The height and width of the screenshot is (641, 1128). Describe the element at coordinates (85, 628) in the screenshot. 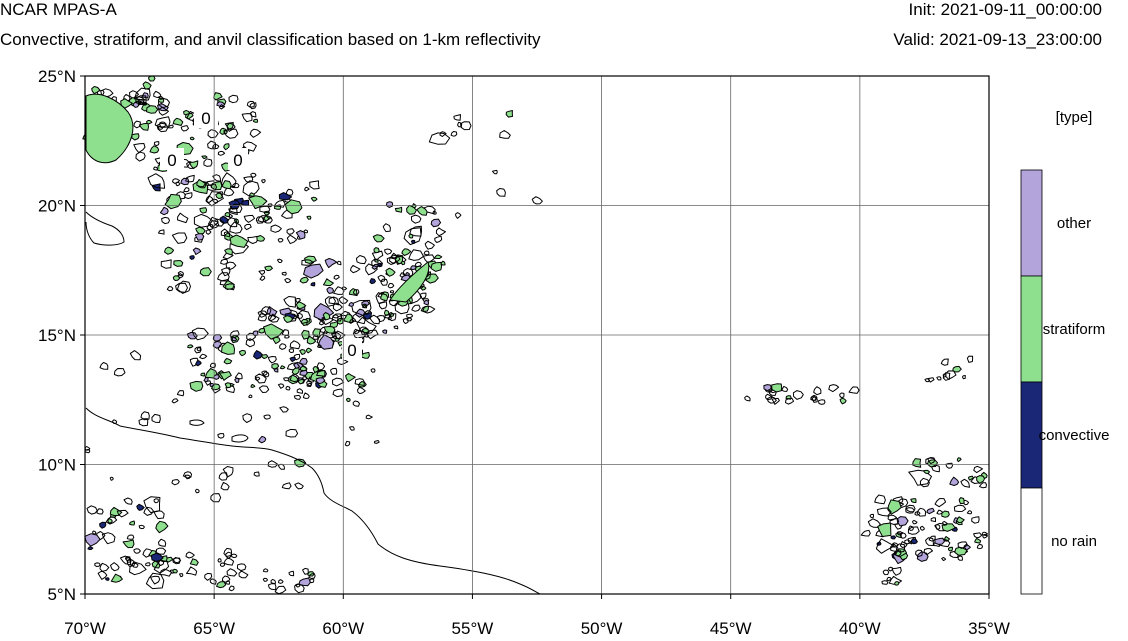

I see `lon-tick-label: 70°W` at that location.